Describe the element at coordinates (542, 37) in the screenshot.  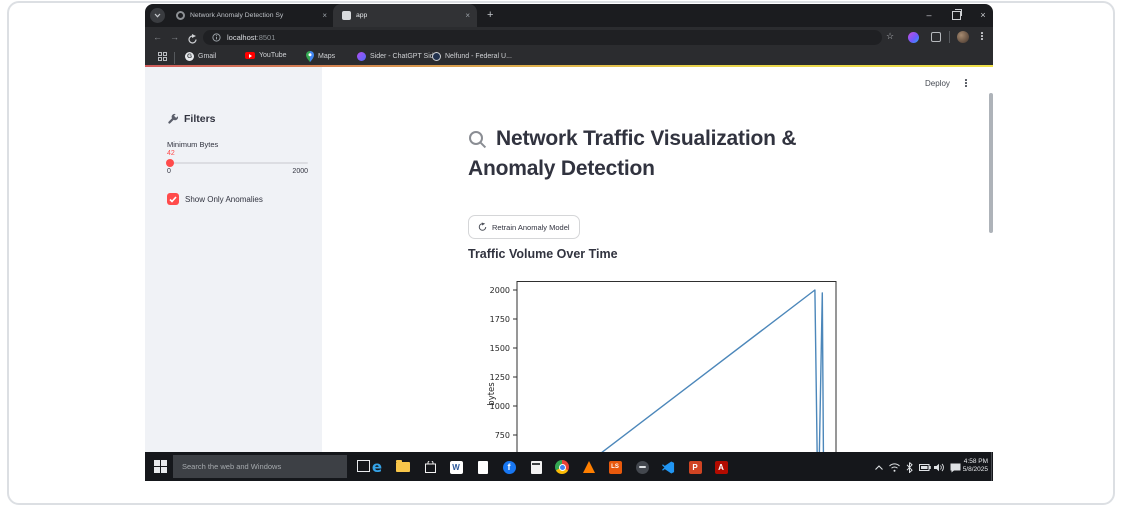
I see `address-bar: localhost:8501` at that location.